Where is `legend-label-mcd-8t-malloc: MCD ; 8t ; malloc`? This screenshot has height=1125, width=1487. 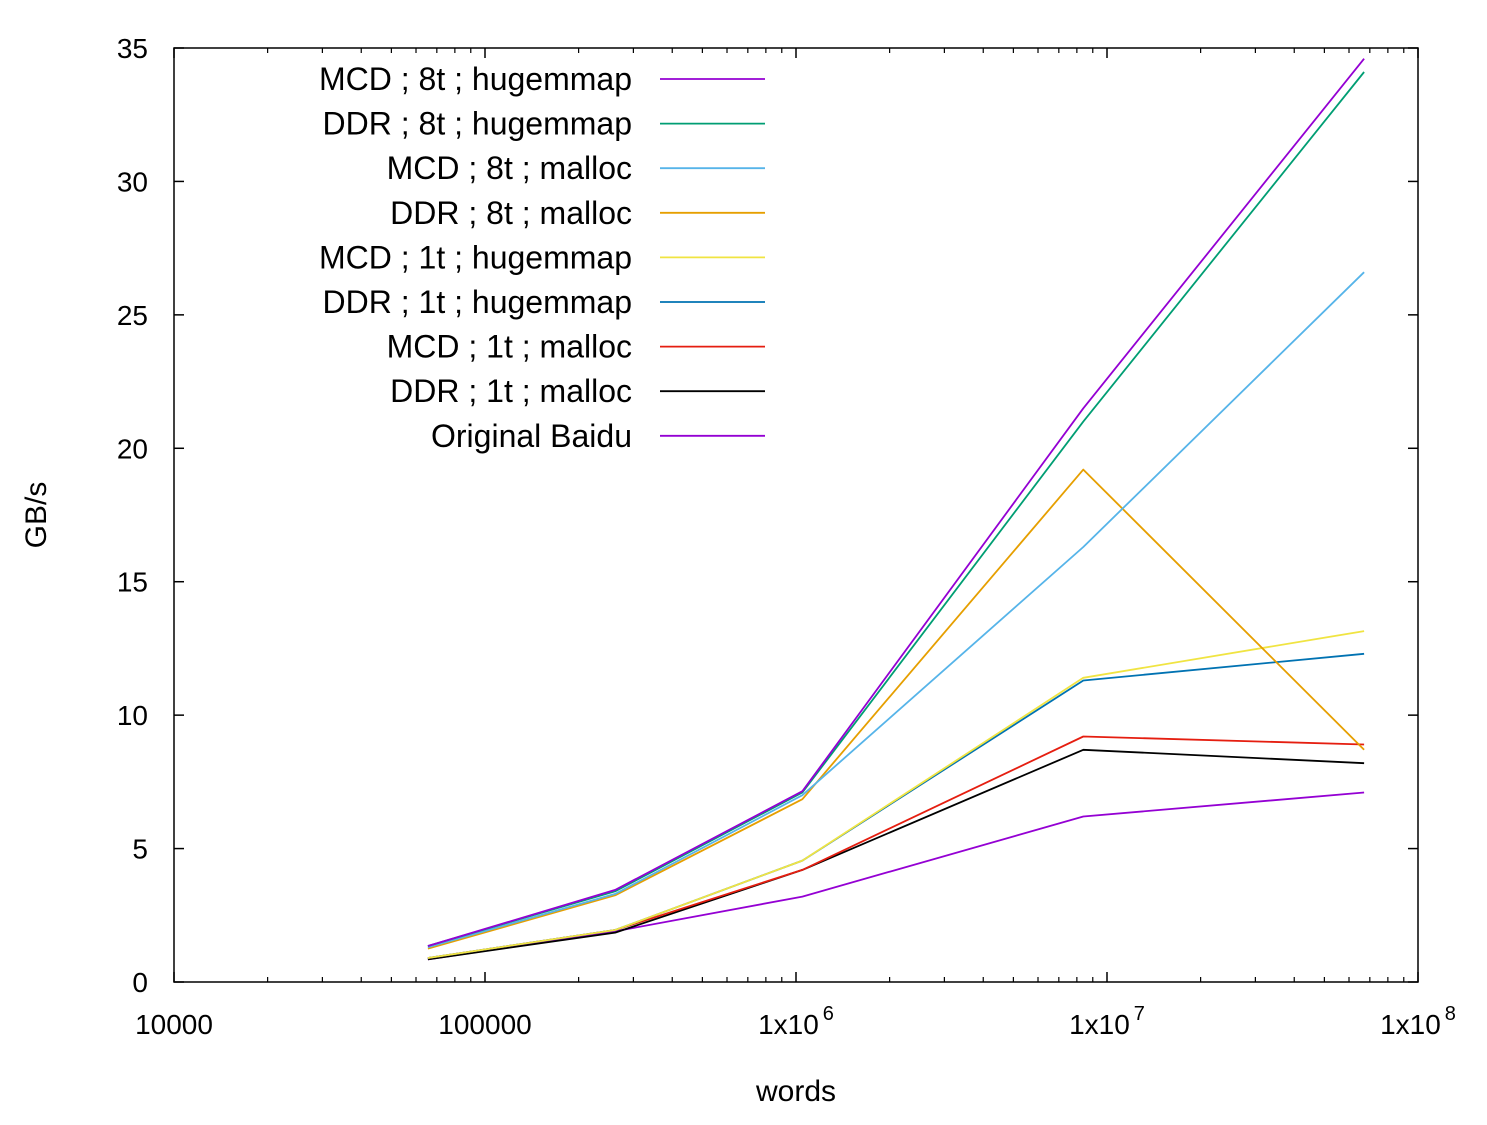 legend-label-mcd-8t-malloc: MCD ; 8t ; malloc is located at coordinates (509, 168).